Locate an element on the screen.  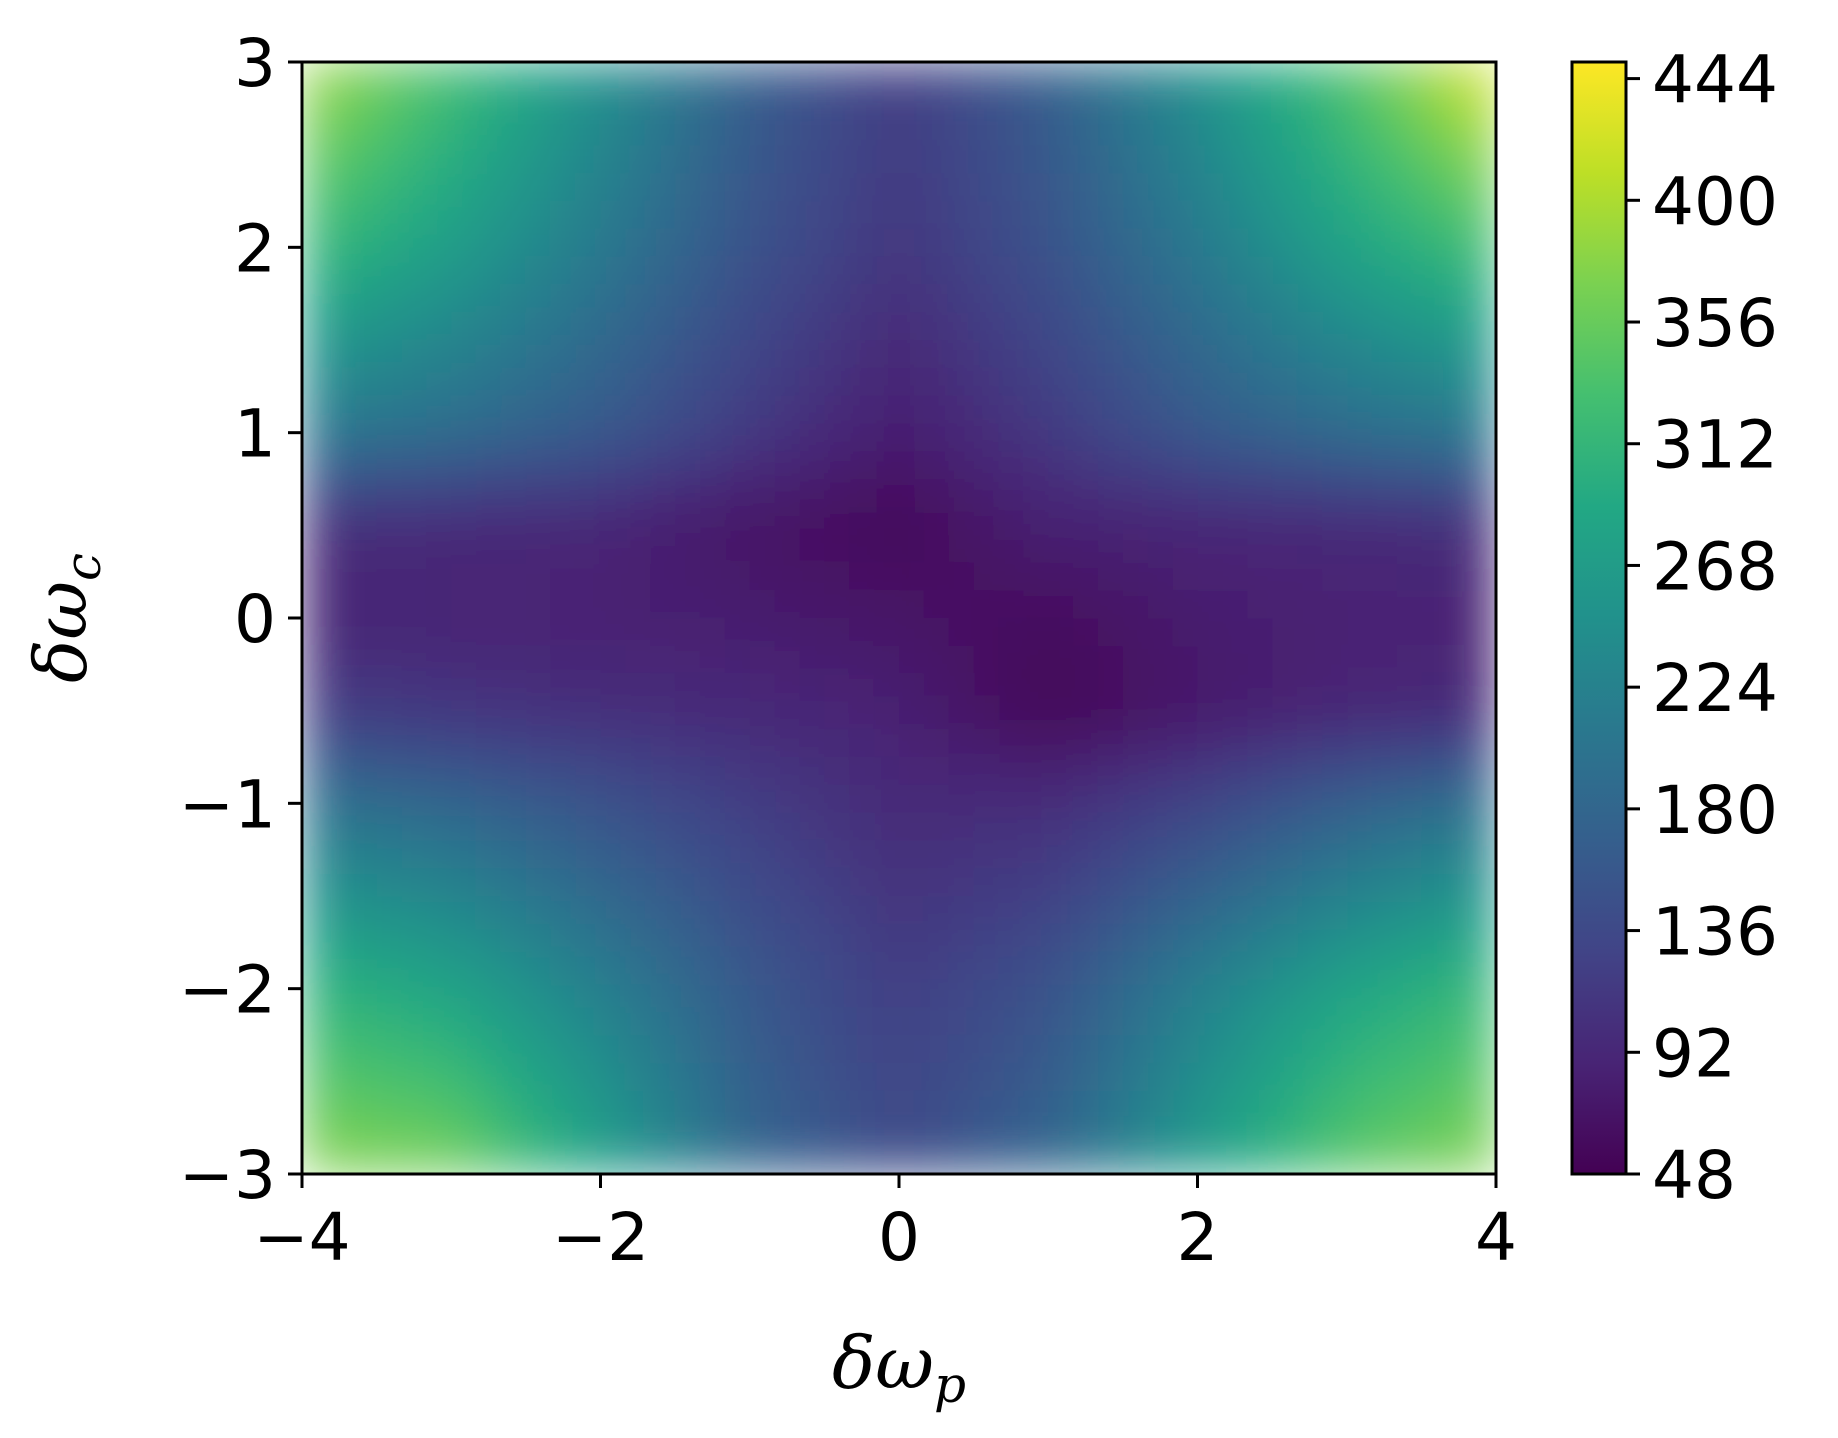
y-tick-label: 3 is located at coordinates (255, 63).